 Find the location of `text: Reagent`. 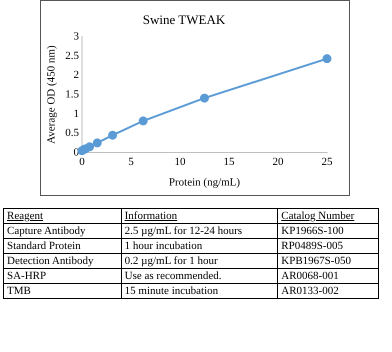

text: Reagent is located at coordinates (63, 216).